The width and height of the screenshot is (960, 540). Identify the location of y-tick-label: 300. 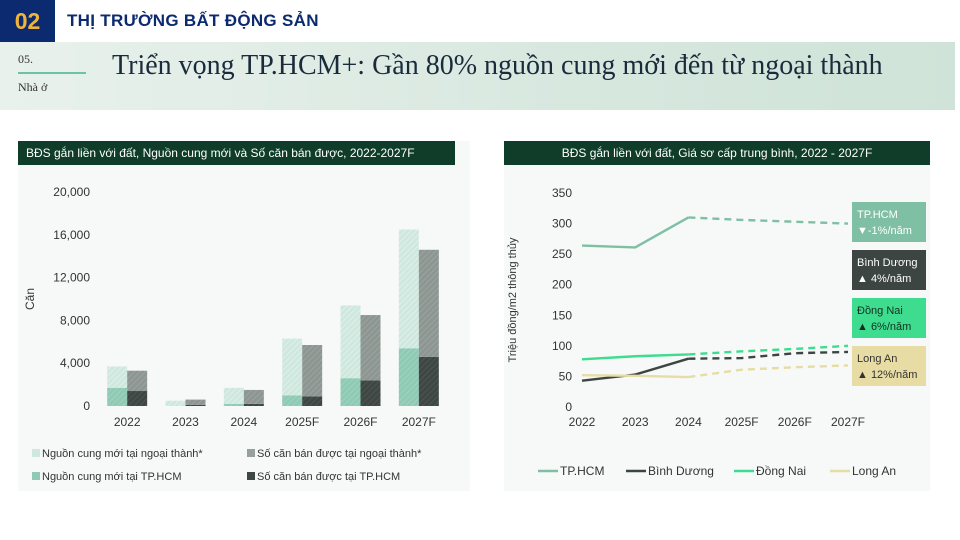
(562, 224).